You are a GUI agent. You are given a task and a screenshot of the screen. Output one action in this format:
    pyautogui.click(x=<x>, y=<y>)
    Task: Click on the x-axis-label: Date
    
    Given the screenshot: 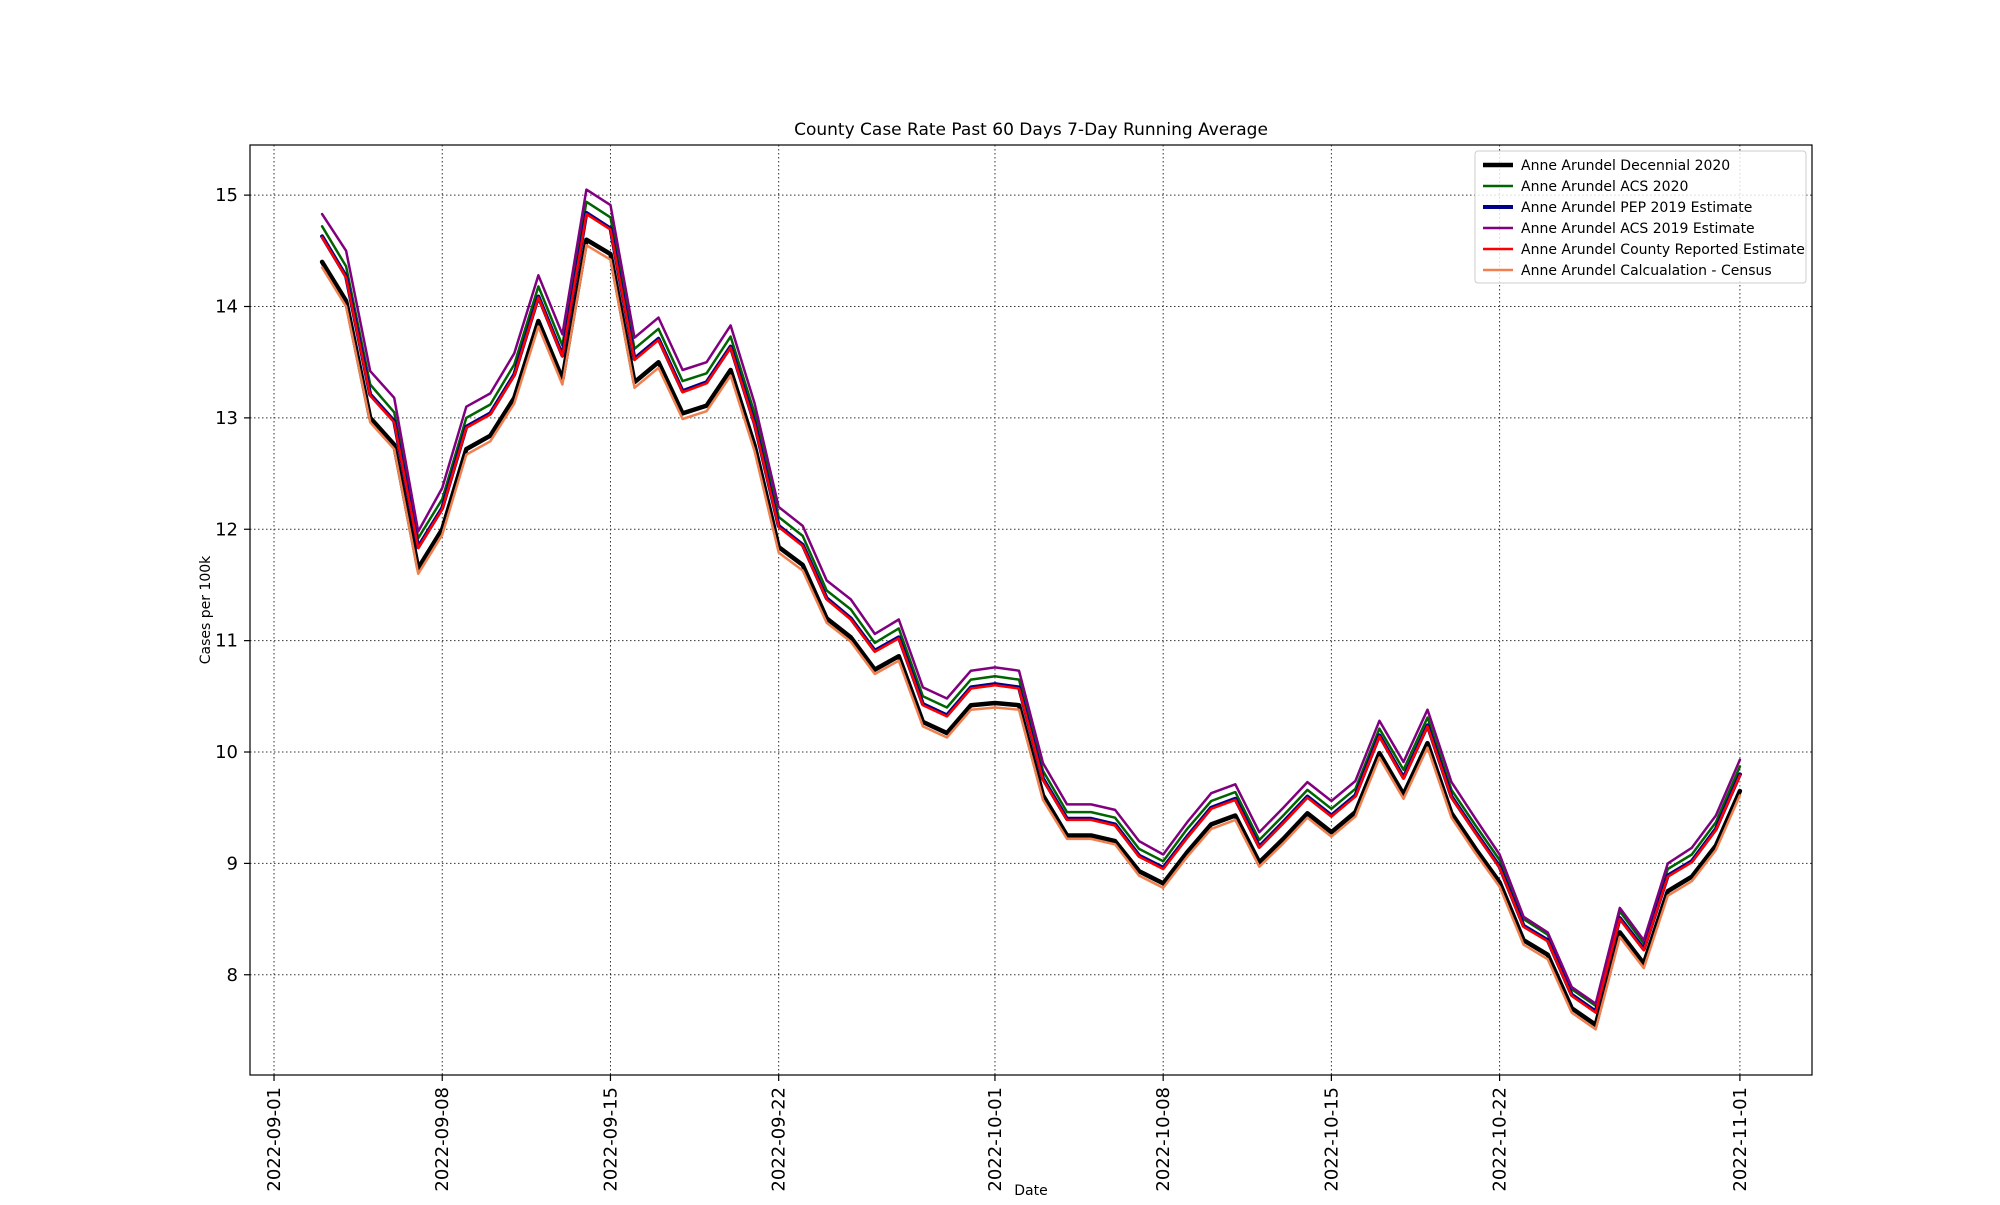 What is the action you would take?
    pyautogui.click(x=1030, y=1191)
    